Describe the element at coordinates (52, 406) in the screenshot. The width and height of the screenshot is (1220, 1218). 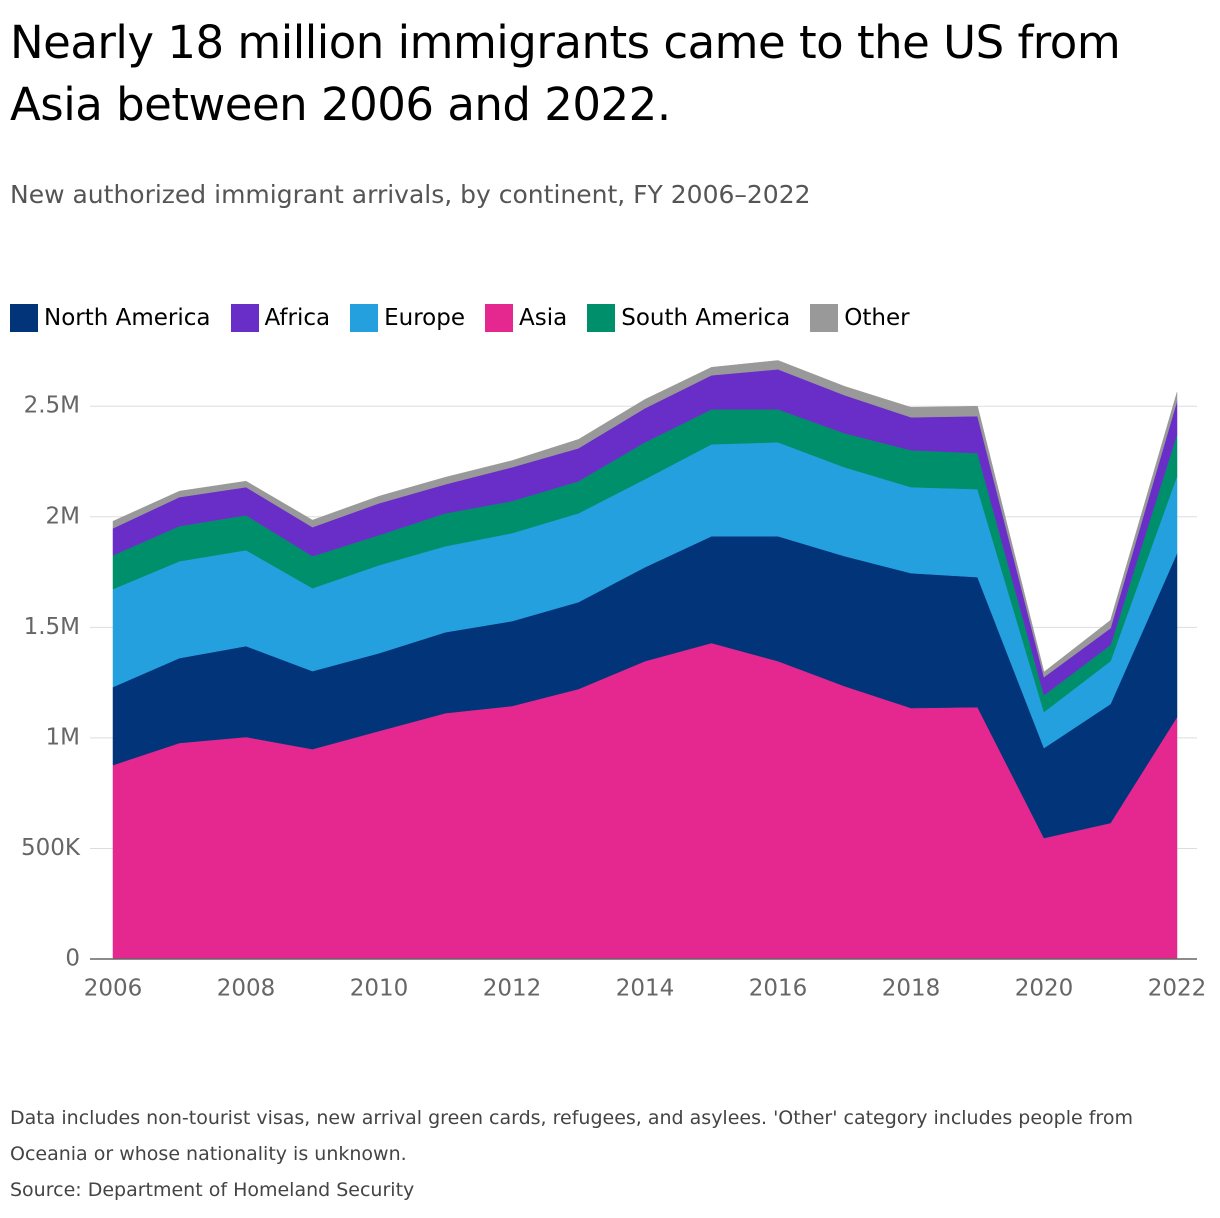
I see `y-tick-label: 2.5M` at that location.